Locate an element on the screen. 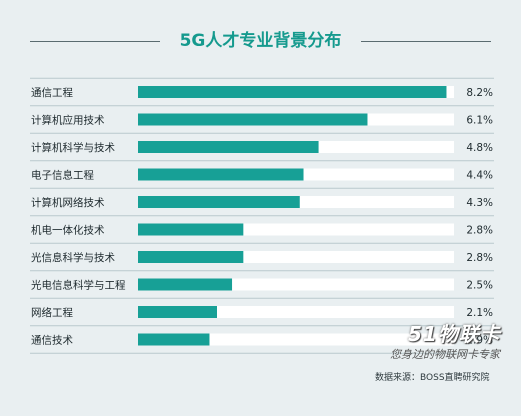  value-label: 1.9% is located at coordinates (479, 341).